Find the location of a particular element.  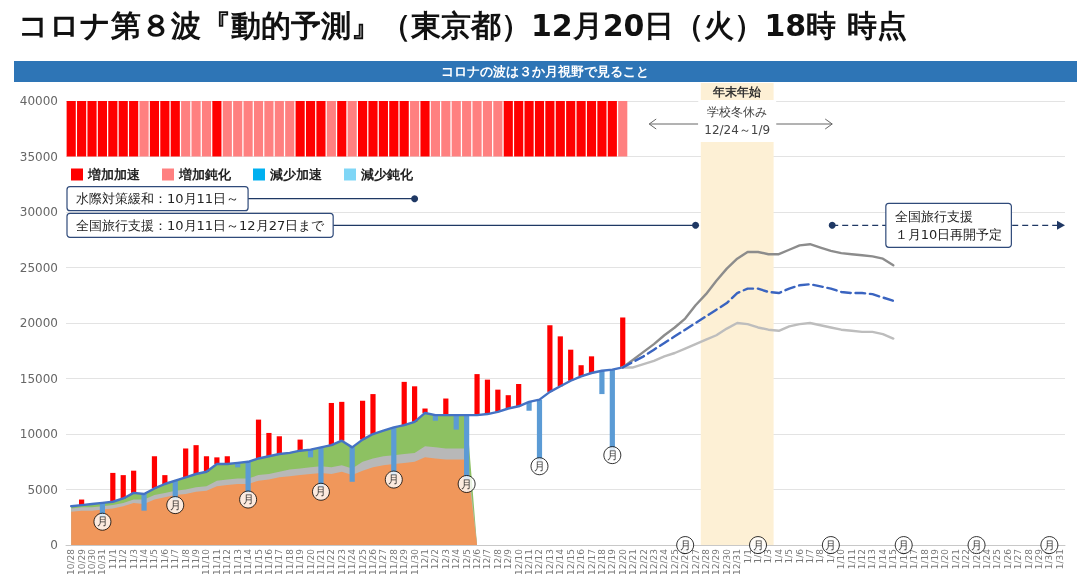

x-tick-label: 11/9 is located at coordinates (196, 559).